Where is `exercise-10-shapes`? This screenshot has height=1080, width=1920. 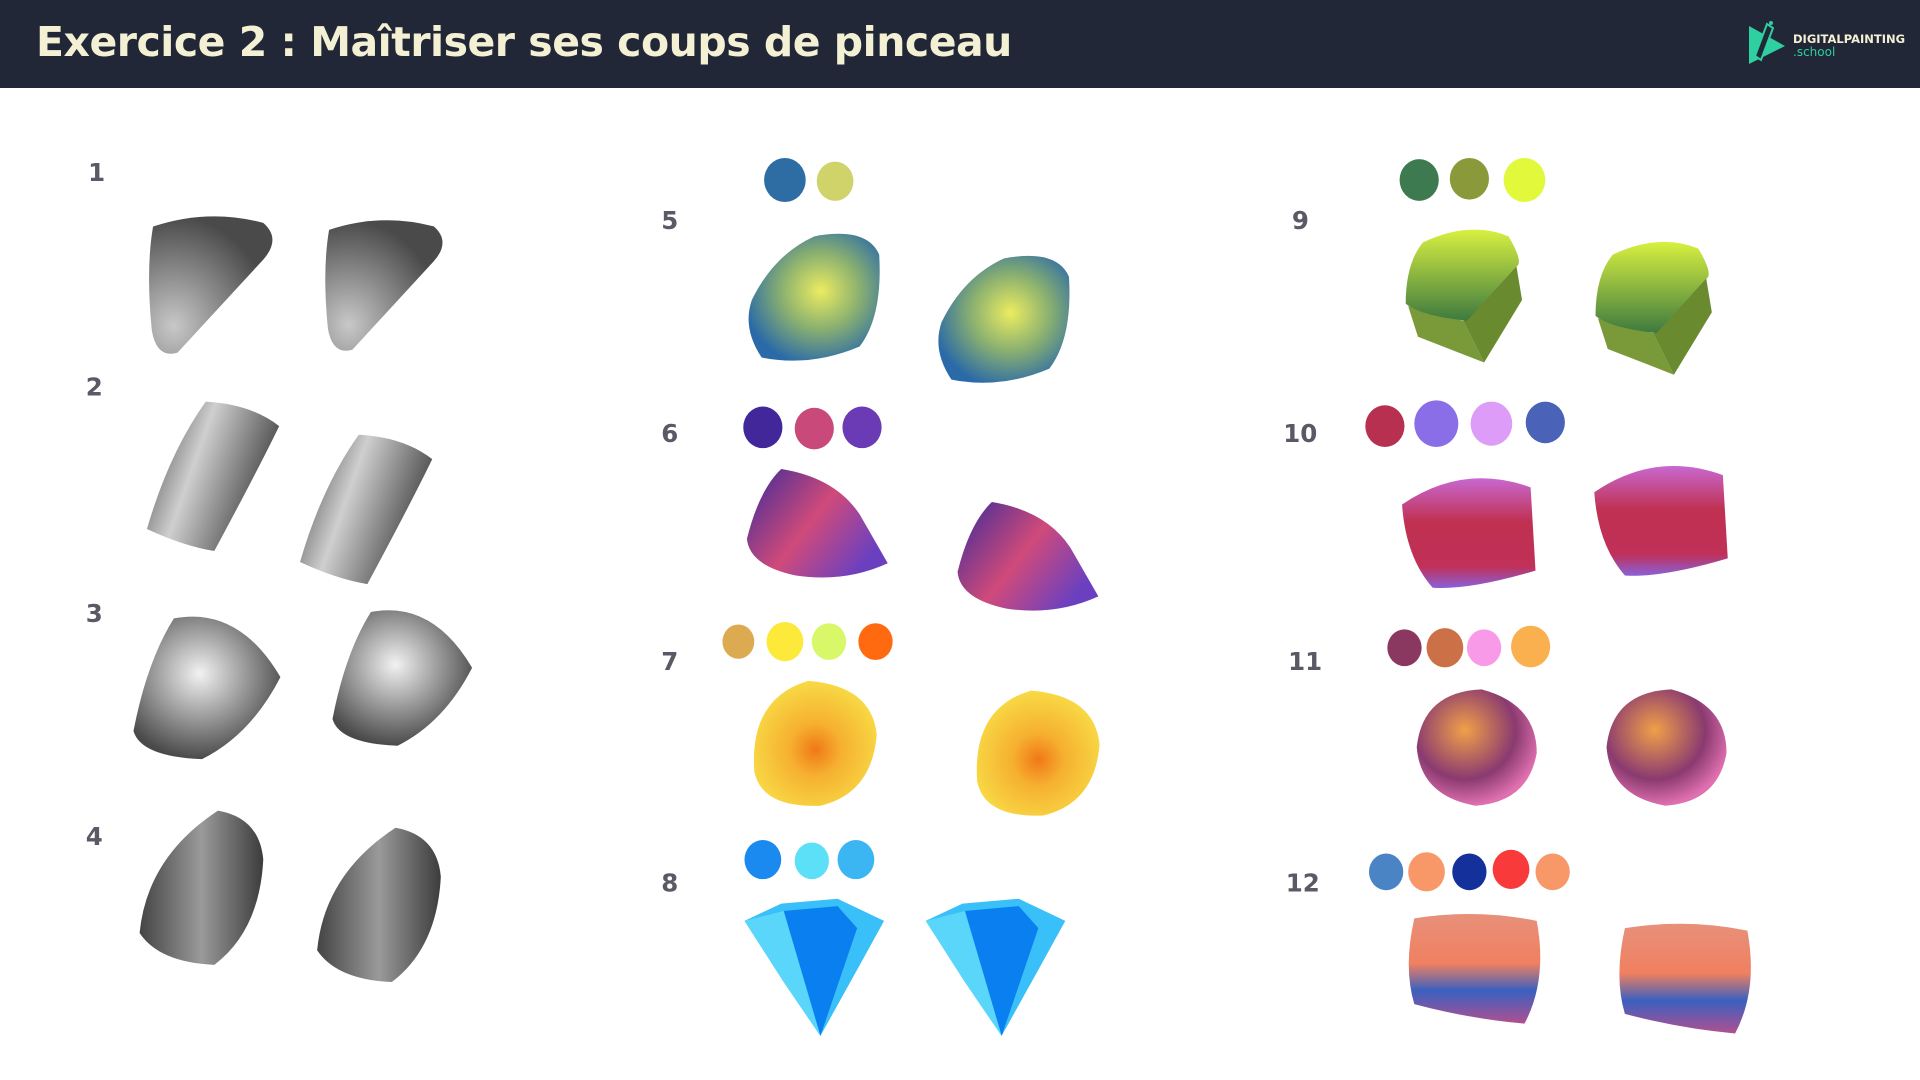
exercise-10-shapes is located at coordinates (1565, 527).